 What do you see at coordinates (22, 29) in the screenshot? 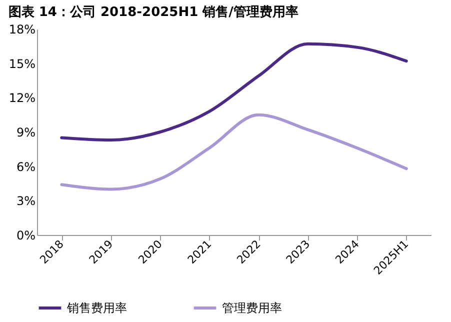
I see `y-tick-label: 18%` at bounding box center [22, 29].